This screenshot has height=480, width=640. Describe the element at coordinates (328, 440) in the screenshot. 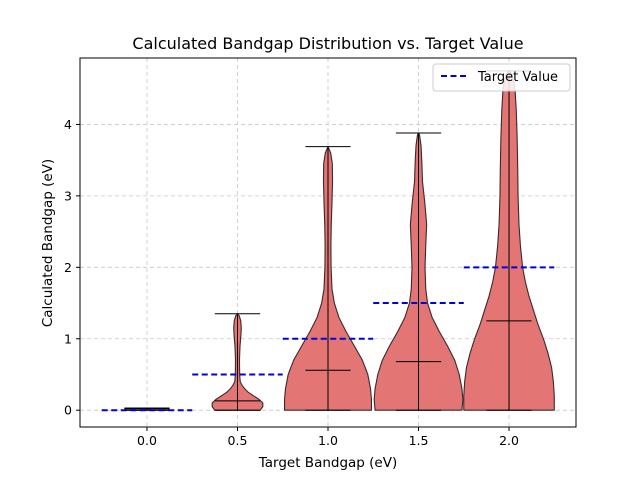

I see `x-tick-label: 1.0` at that location.